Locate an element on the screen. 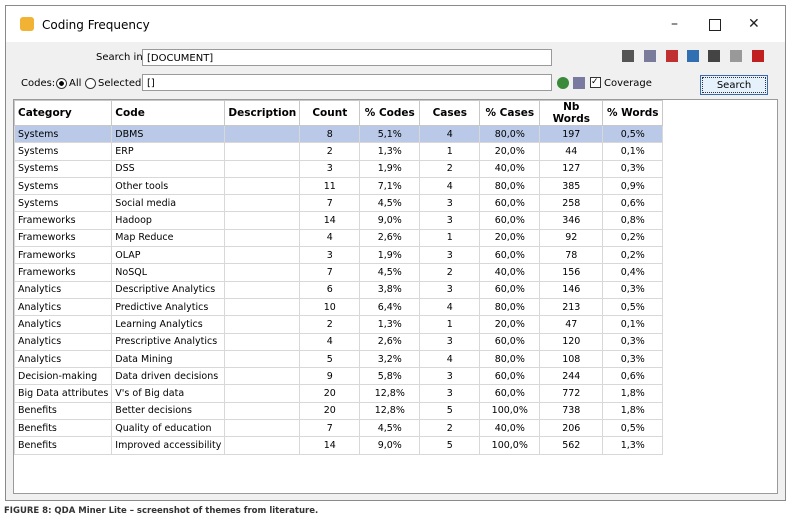  table-row: Frameworks NoSQL 7 4,5% 2 40,0% 156 0,4% is located at coordinates (339, 272).